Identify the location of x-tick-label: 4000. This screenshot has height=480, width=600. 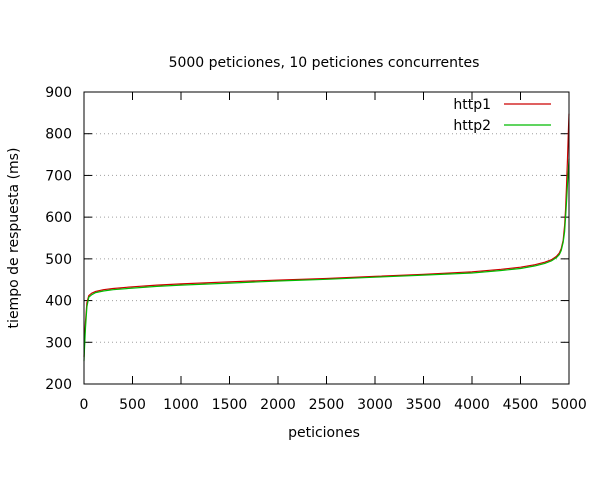
(472, 405).